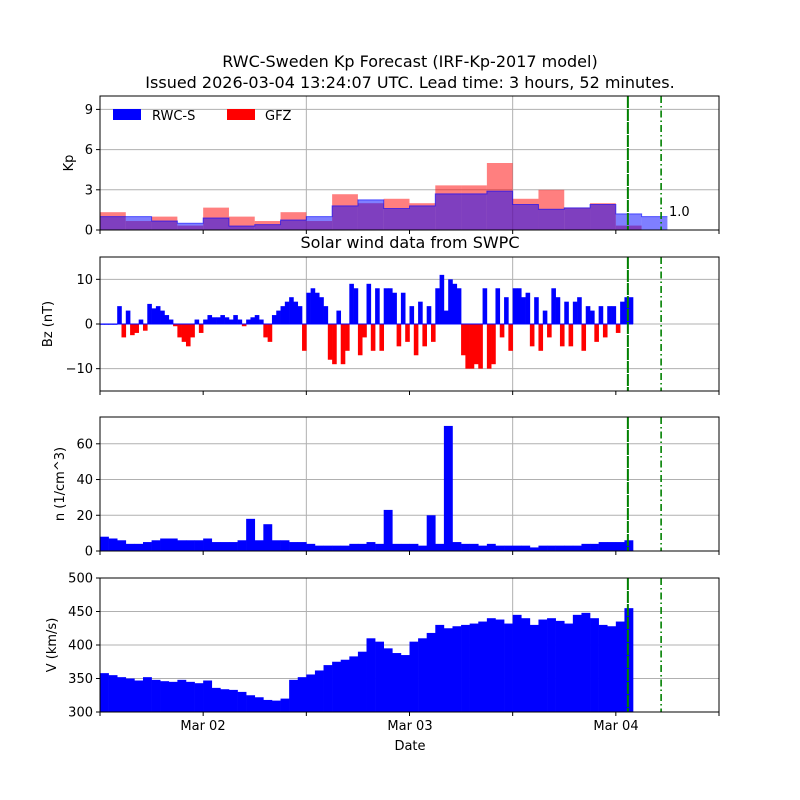 The width and height of the screenshot is (800, 800). What do you see at coordinates (80, 713) in the screenshot?
I see `y-tick-label: 300` at bounding box center [80, 713].